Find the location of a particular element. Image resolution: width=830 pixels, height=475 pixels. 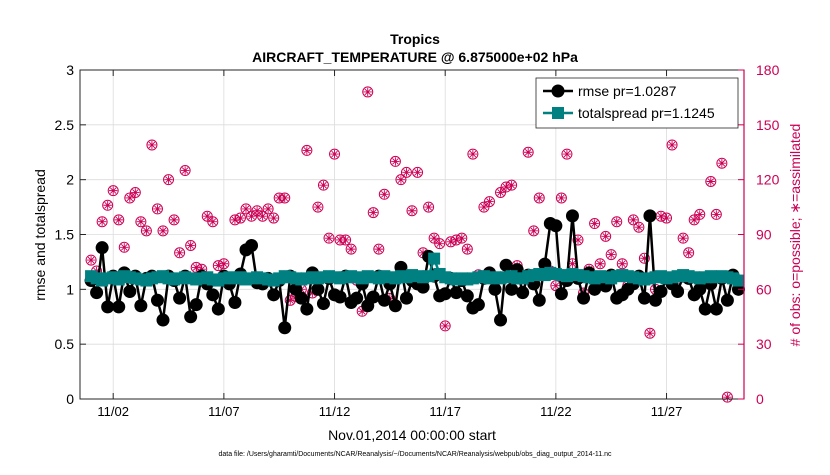

legend: rmse pr=1.0287 totalspread pr=1.1245 is located at coordinates (637, 103).